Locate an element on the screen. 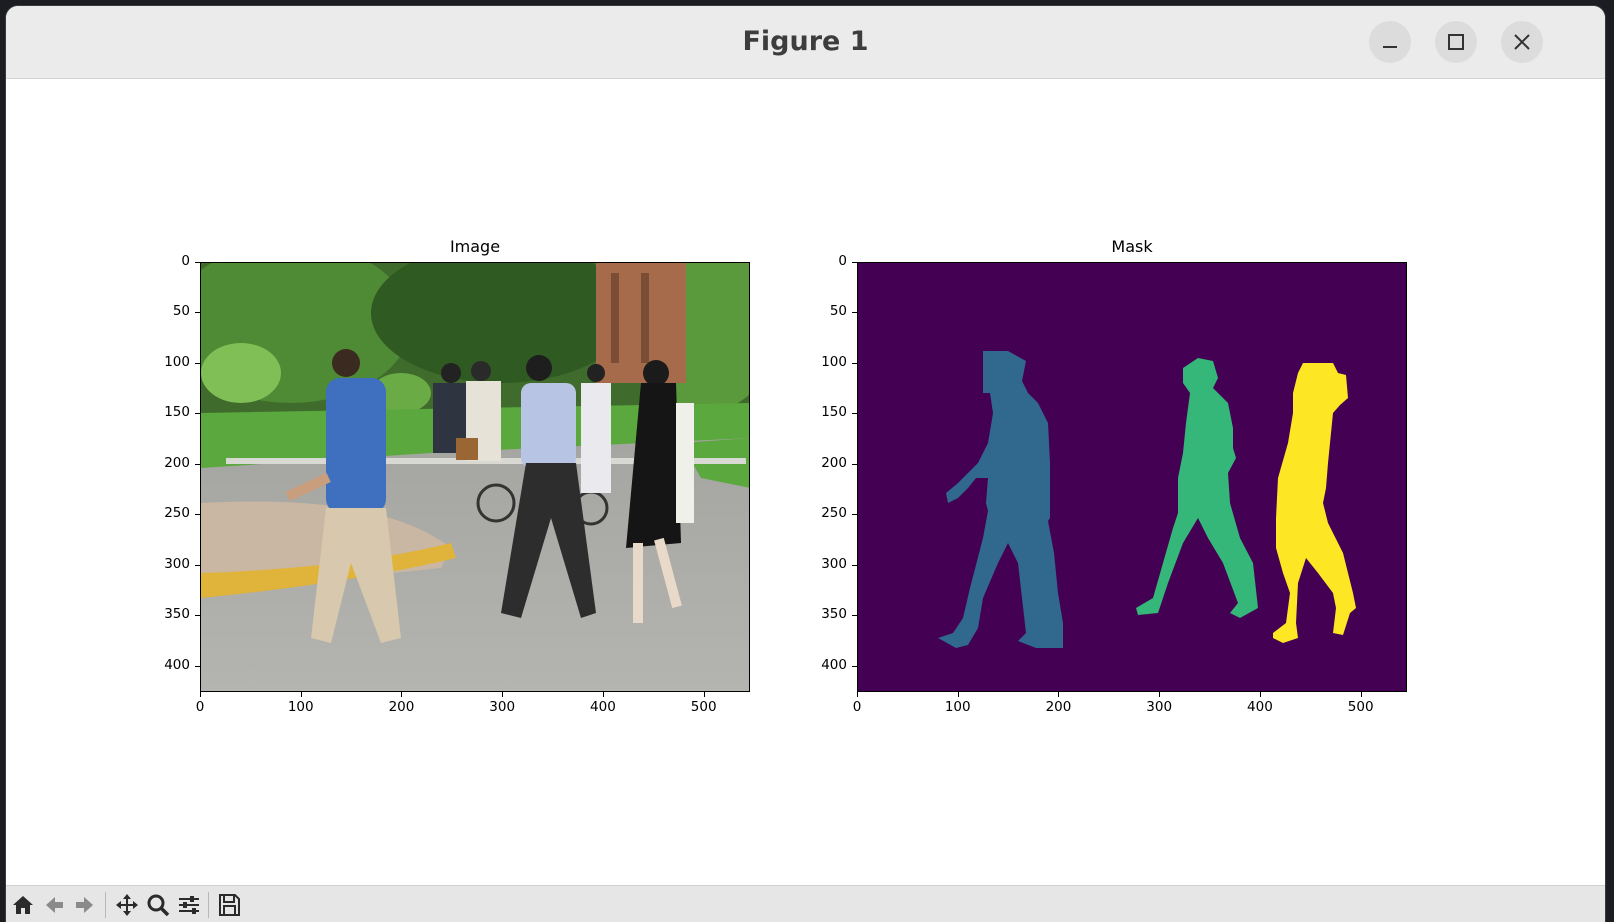 The width and height of the screenshot is (1614, 922). window-title: Figure 1 is located at coordinates (805, 41).